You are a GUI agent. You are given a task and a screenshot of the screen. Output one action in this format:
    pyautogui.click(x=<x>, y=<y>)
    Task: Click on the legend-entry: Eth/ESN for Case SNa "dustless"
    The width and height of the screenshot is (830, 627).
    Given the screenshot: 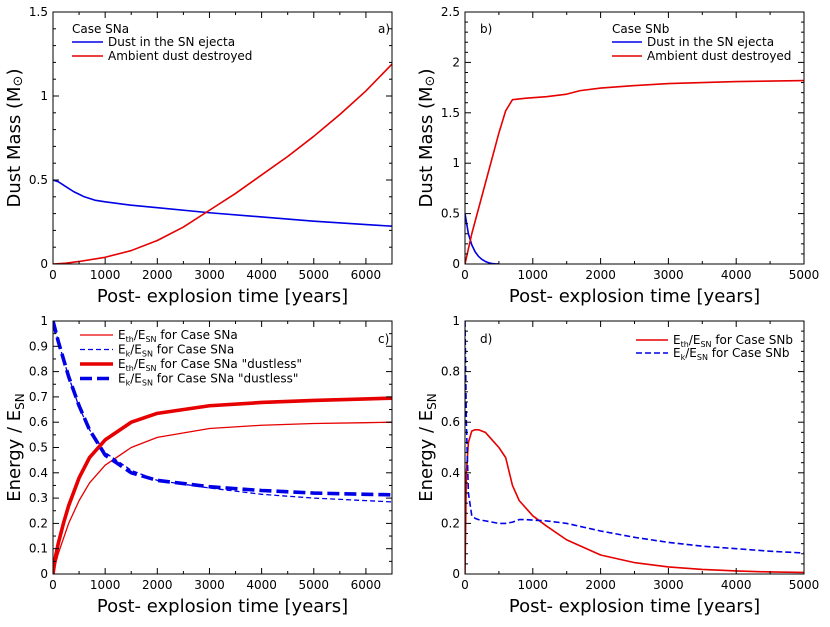 What is the action you would take?
    pyautogui.click(x=210, y=365)
    